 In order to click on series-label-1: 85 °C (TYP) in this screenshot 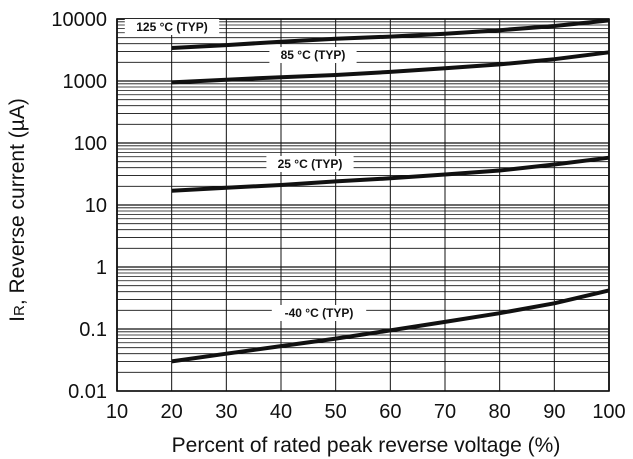, I will do `click(313, 55)`.